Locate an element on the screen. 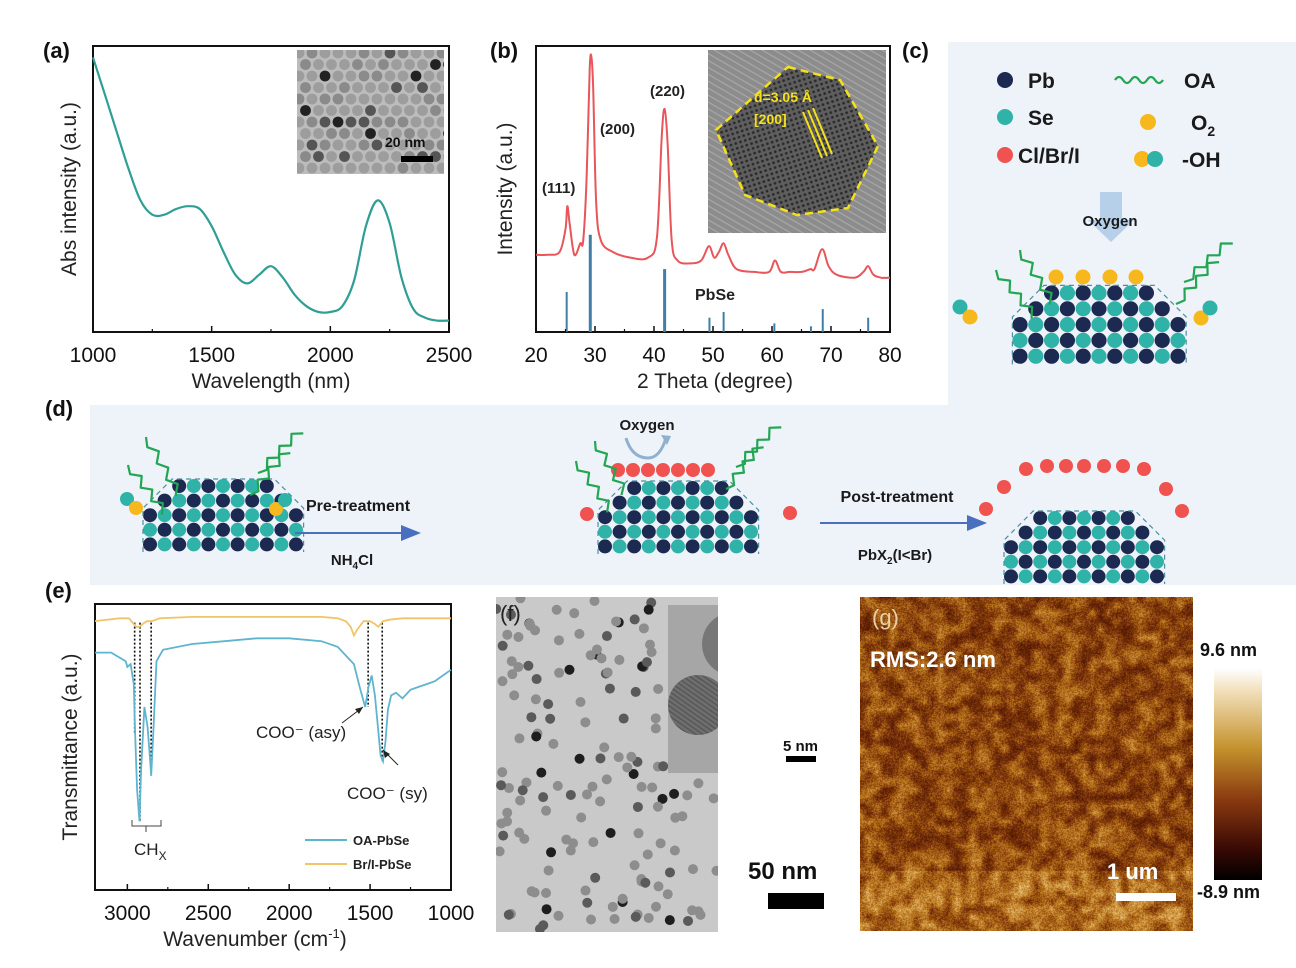  chart-e-tick-label: 1000 is located at coordinates (451, 913).